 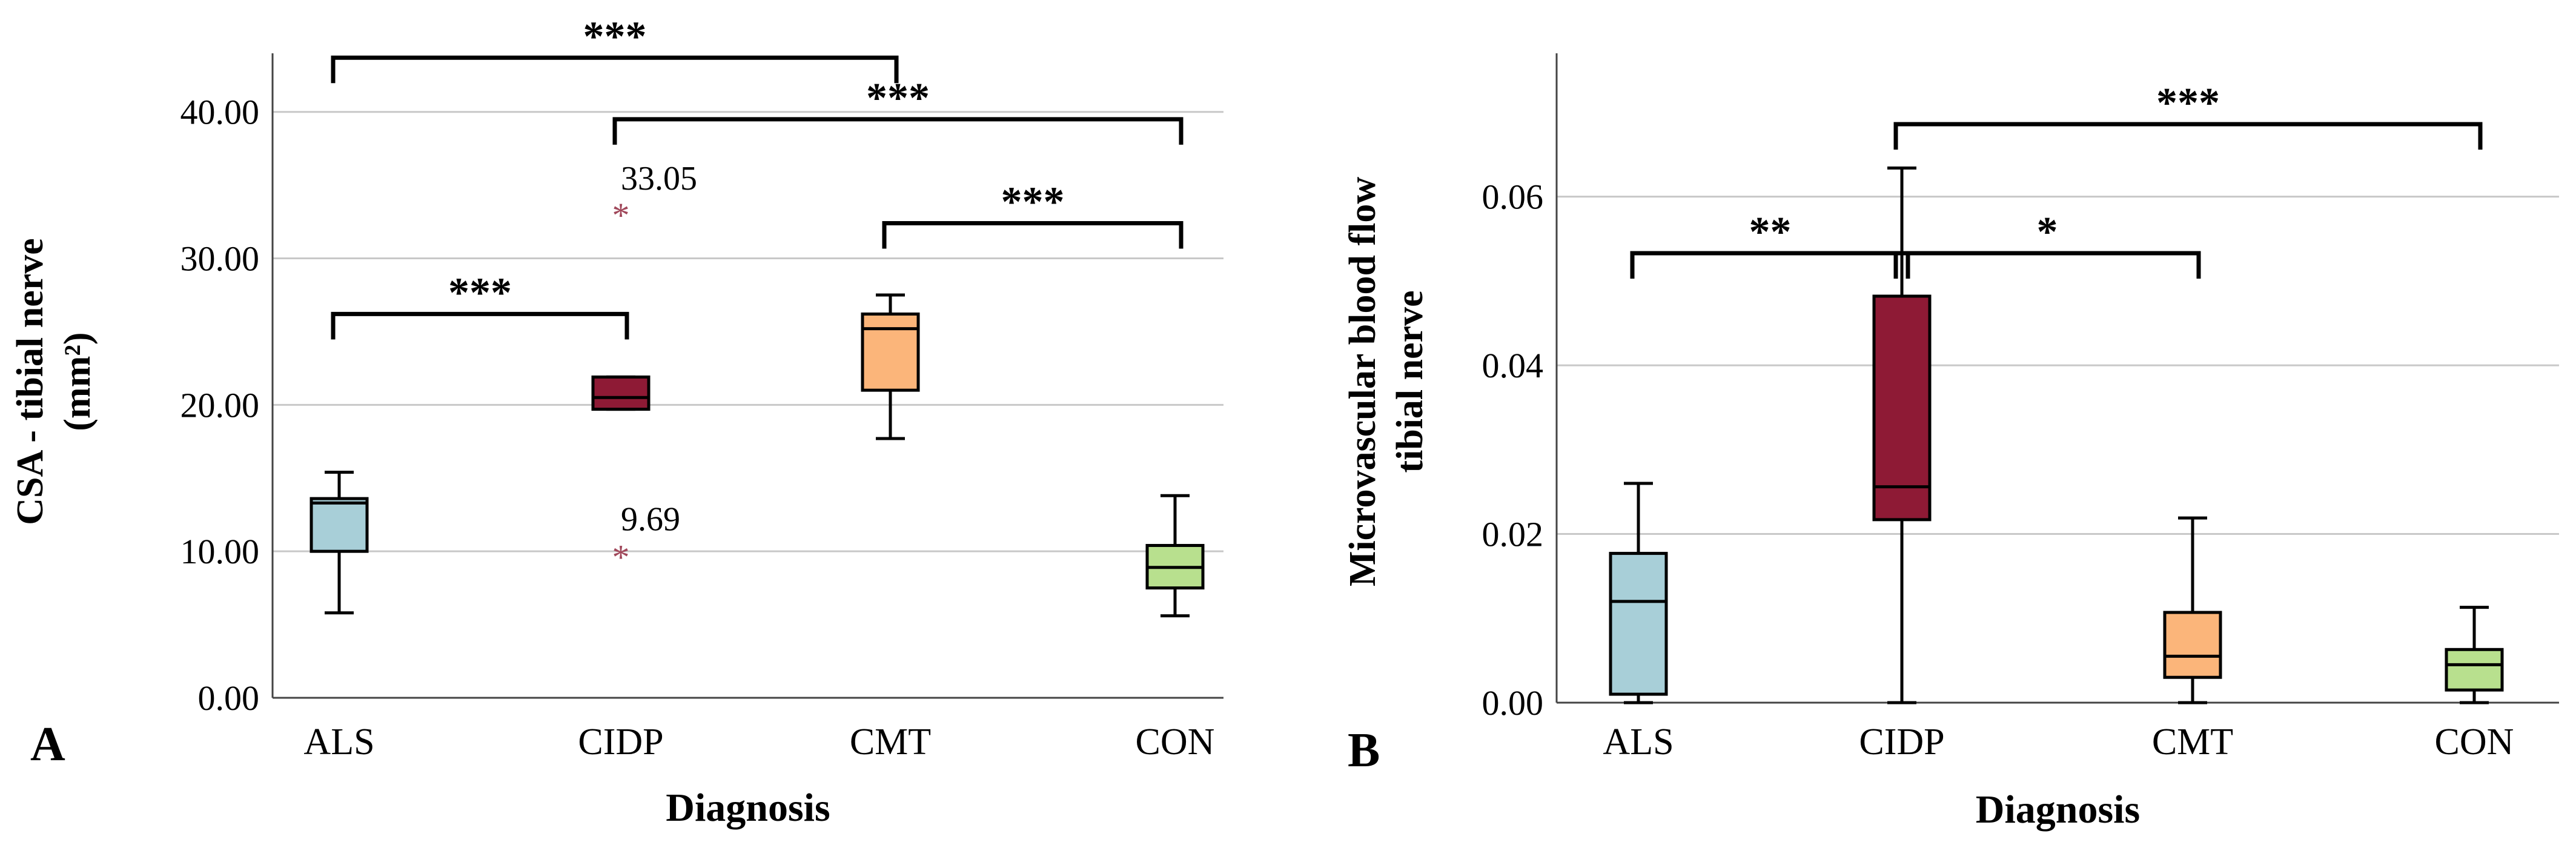 What do you see at coordinates (1362, 382) in the screenshot?
I see `y-axis-title: Microvascular blood flow` at bounding box center [1362, 382].